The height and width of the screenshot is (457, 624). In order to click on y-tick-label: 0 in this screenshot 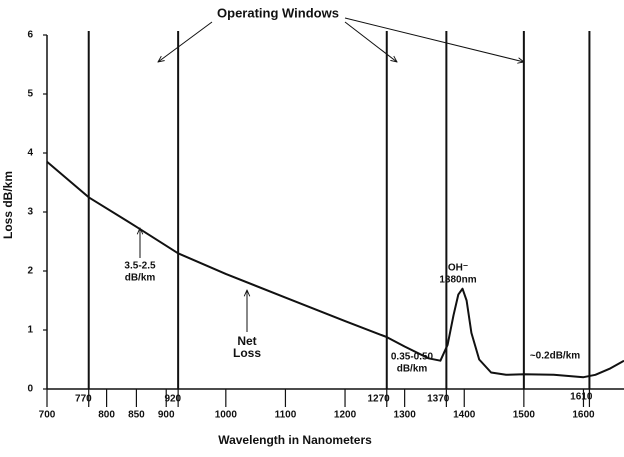, I will do `click(30, 389)`.